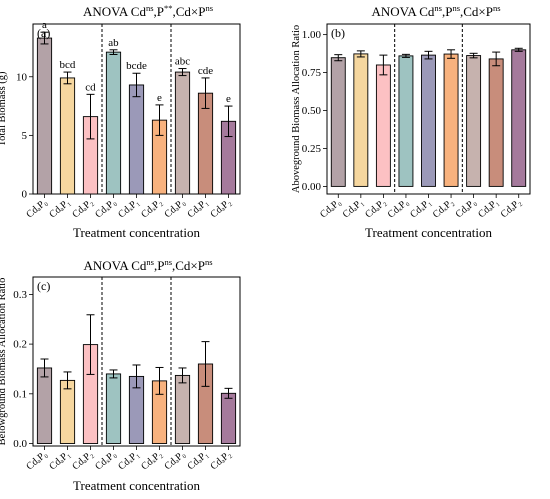 This screenshot has height=499, width=550. I want to click on y-tick-label: 0.00, so click(312, 187).